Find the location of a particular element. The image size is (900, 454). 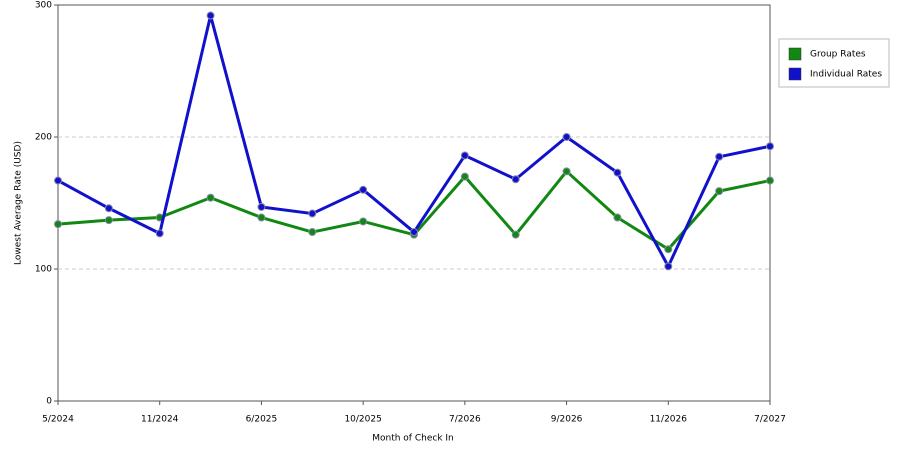

x-tick-label: 7/2026 is located at coordinates (465, 420).